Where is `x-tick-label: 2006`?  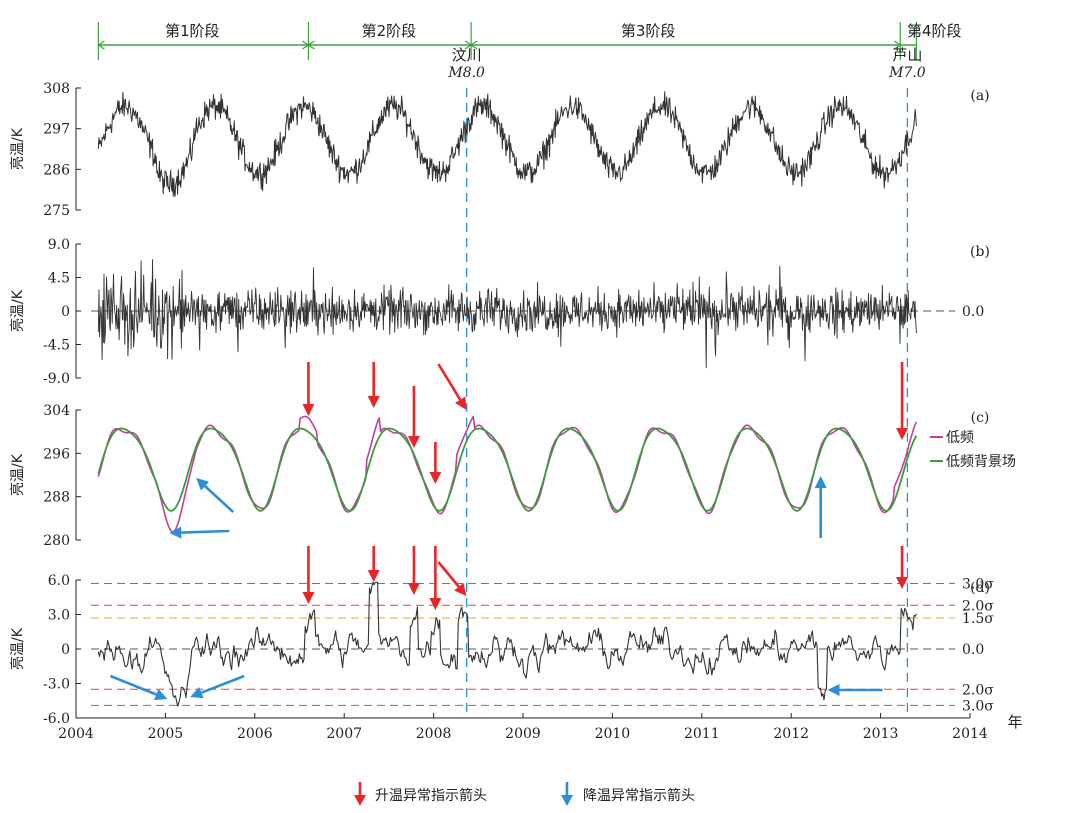
x-tick-label: 2006 is located at coordinates (255, 734).